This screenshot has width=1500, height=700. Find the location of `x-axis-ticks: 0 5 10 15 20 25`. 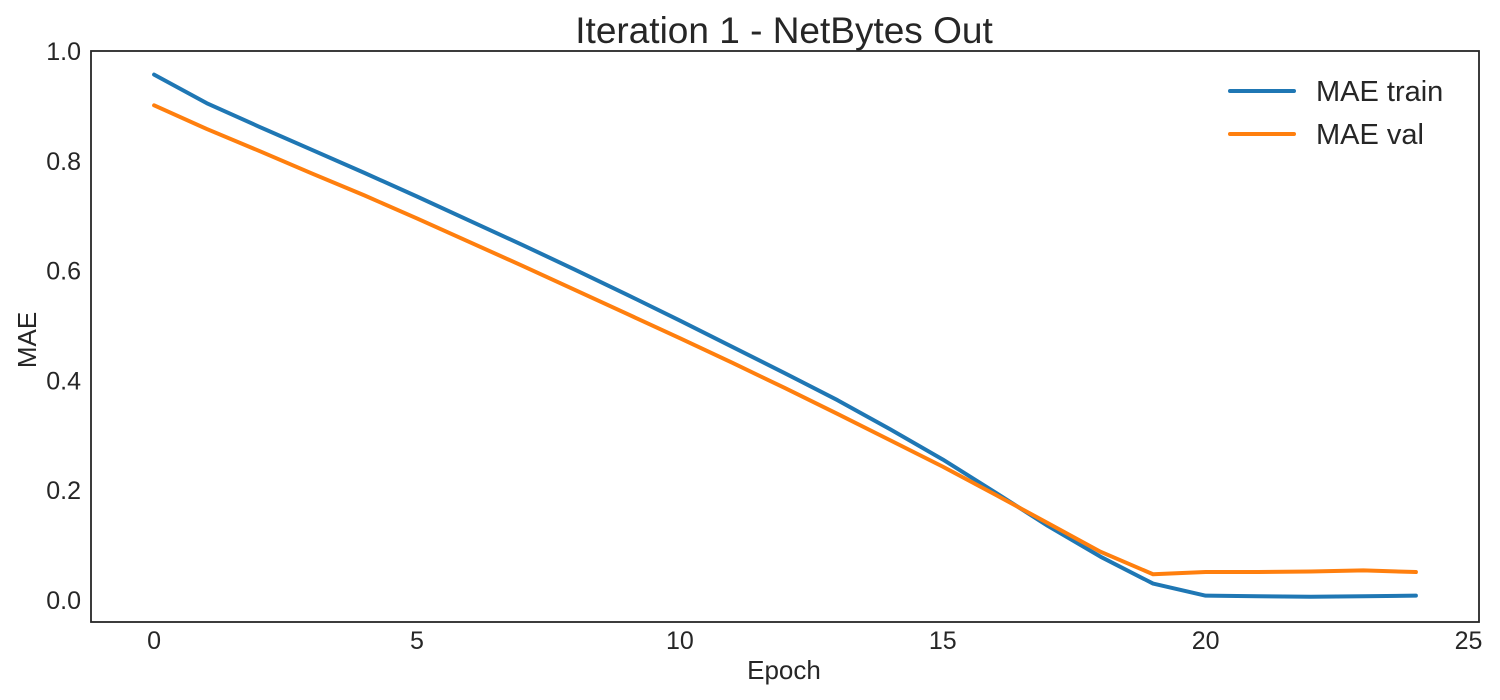

x-axis-ticks: 0 5 10 15 20 25 is located at coordinates (814, 641).